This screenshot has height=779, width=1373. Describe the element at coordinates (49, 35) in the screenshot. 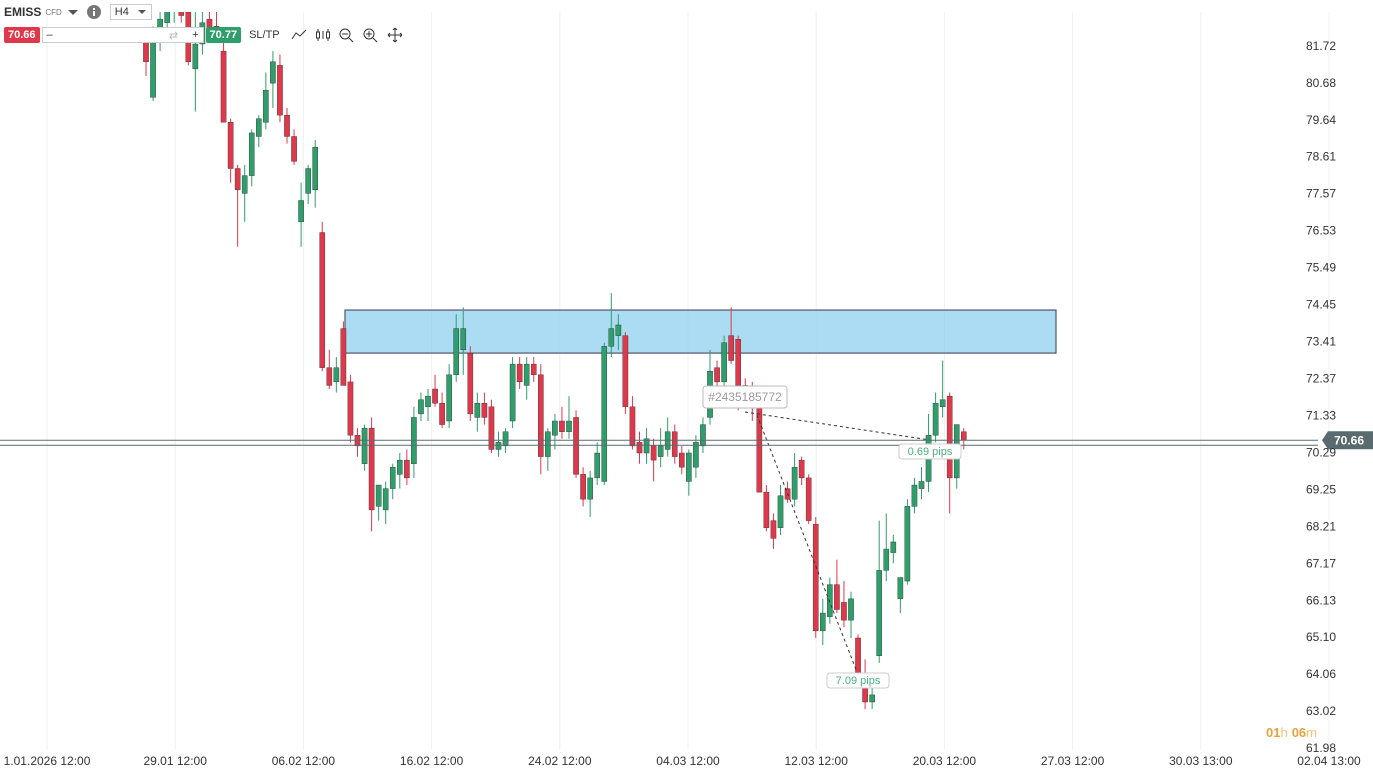

I see `minus-button: –` at that location.